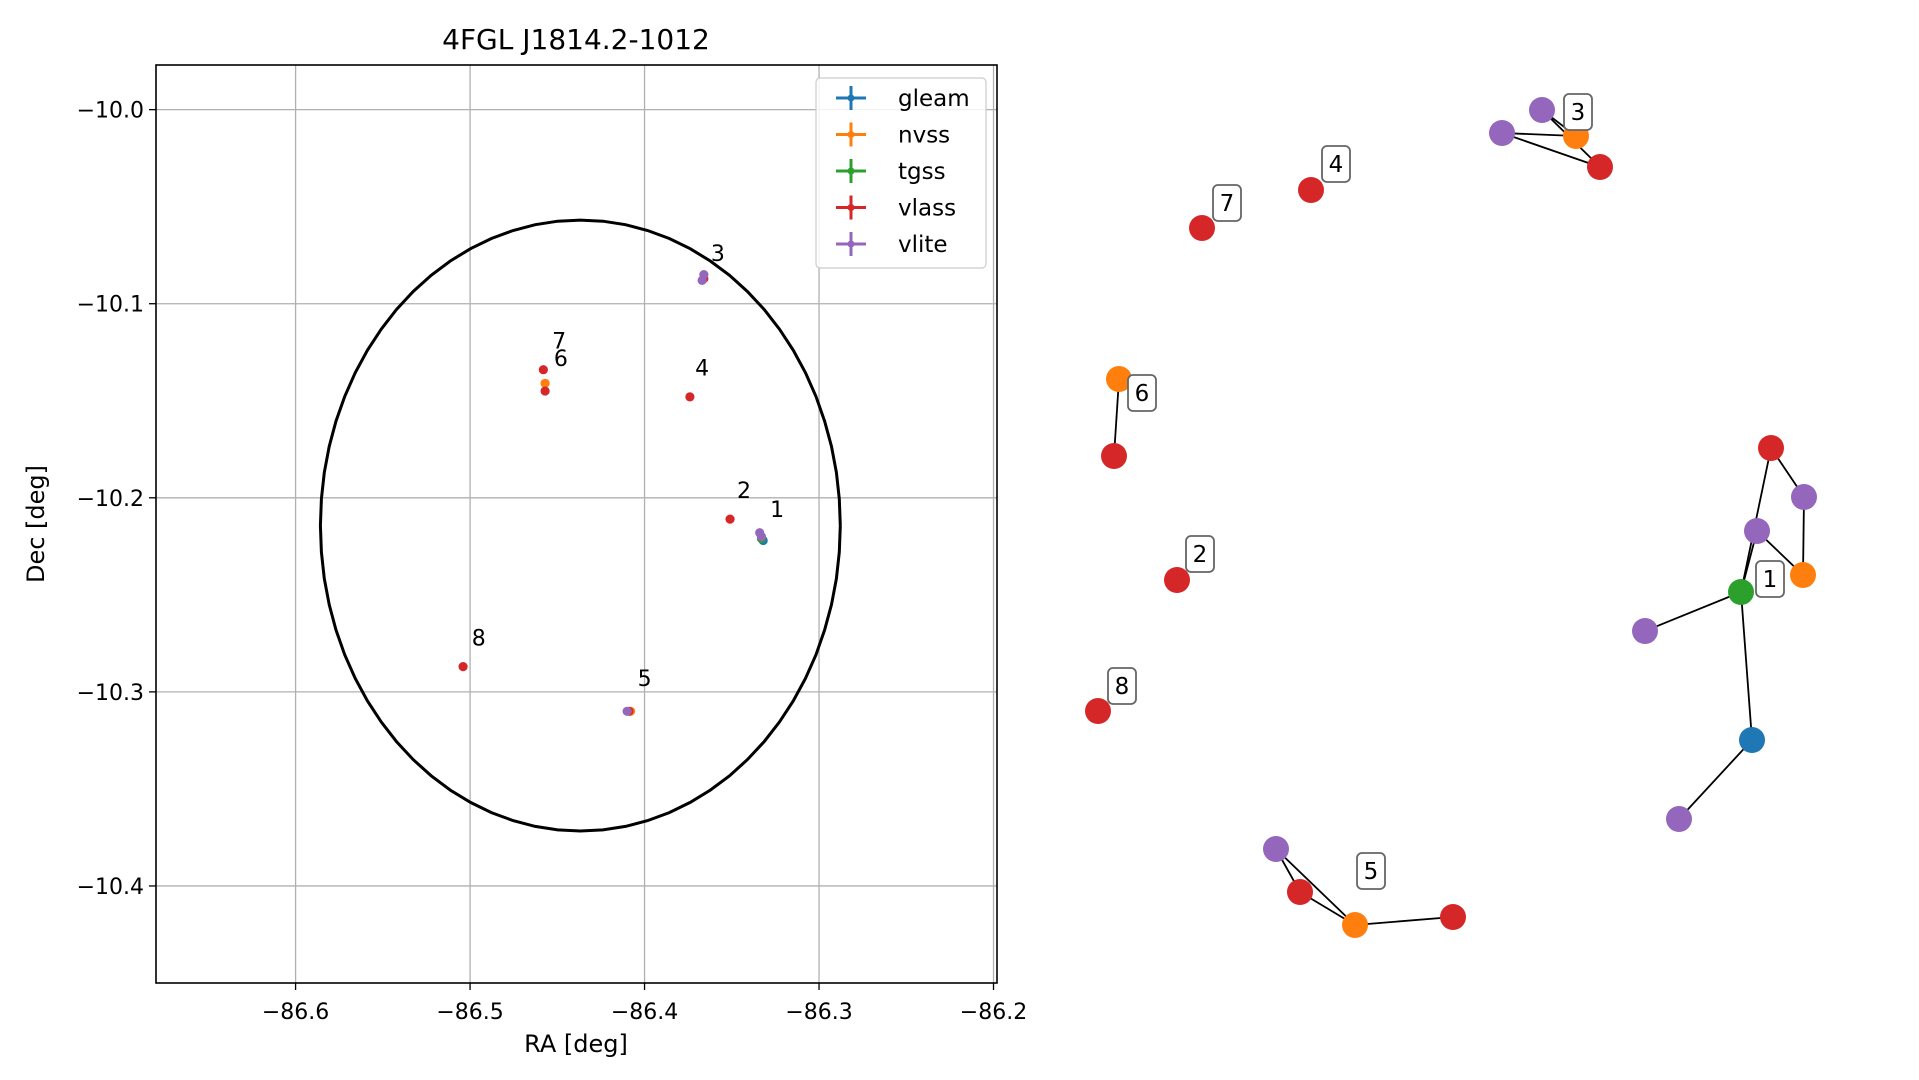 The height and width of the screenshot is (1080, 1919). What do you see at coordinates (645, 679) in the screenshot?
I see `cluster-label: 5` at bounding box center [645, 679].